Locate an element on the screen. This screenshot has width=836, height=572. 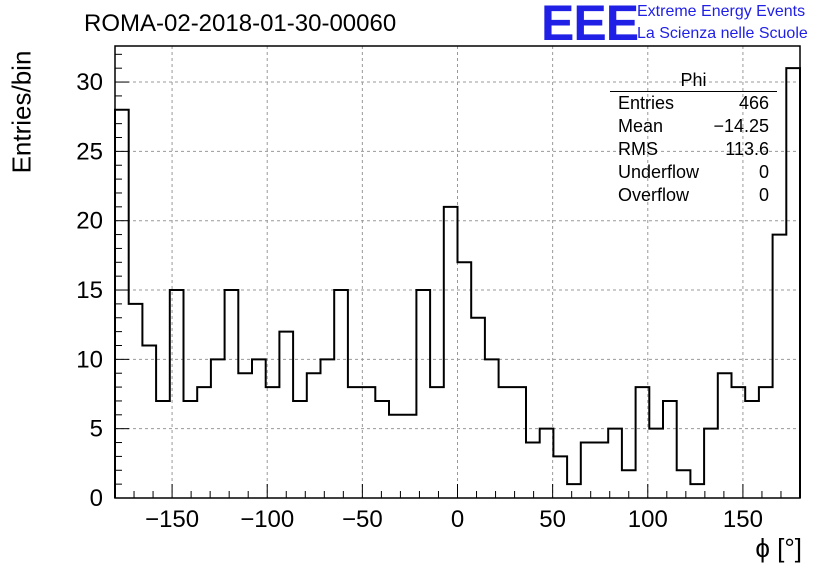
stats-label: Entries is located at coordinates (646, 103).